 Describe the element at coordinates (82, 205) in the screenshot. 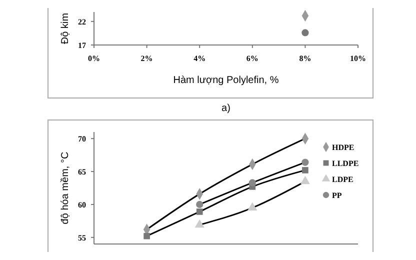

I see `y-tick-label: 60` at that location.